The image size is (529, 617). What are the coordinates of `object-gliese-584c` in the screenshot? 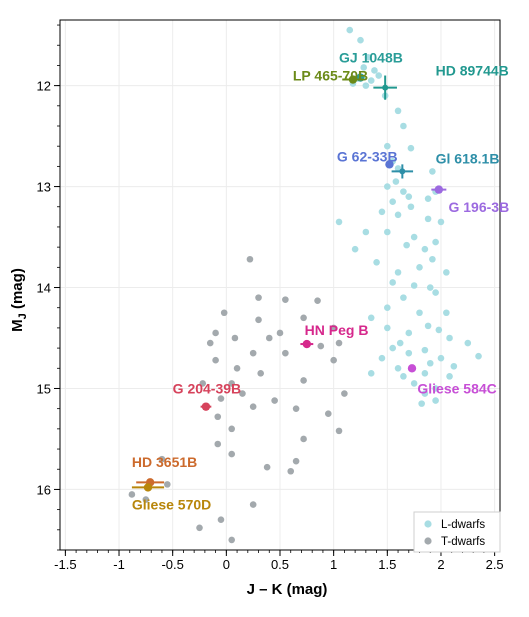 It's located at (412, 368).